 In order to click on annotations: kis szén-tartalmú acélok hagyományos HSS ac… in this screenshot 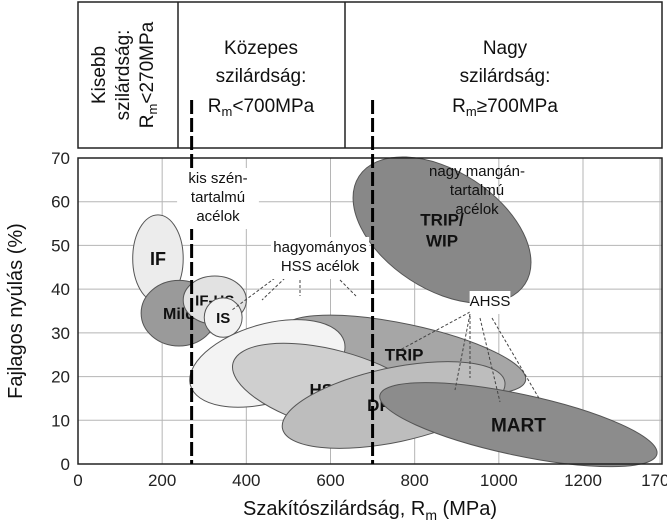, I will do `click(351, 238)`.